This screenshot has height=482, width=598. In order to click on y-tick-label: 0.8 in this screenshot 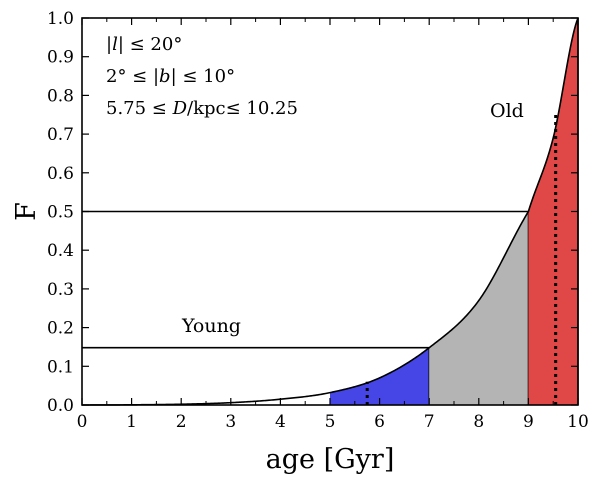, I will do `click(60, 96)`.